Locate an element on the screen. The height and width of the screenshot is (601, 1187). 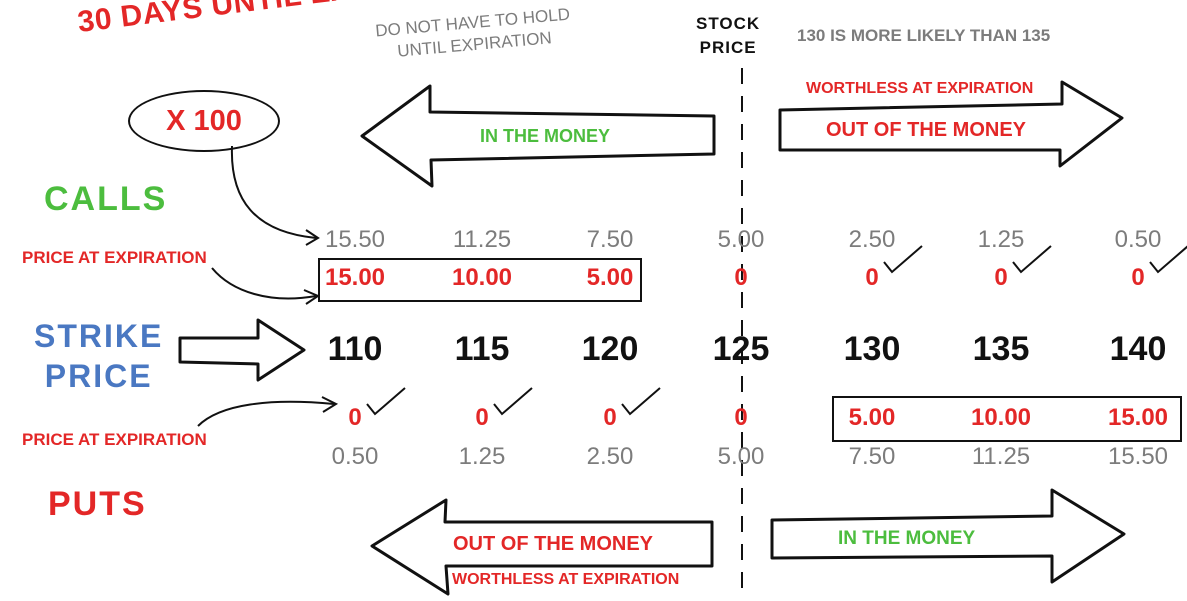
put-intrinsic-7: 15.00 is located at coordinates (1138, 417).